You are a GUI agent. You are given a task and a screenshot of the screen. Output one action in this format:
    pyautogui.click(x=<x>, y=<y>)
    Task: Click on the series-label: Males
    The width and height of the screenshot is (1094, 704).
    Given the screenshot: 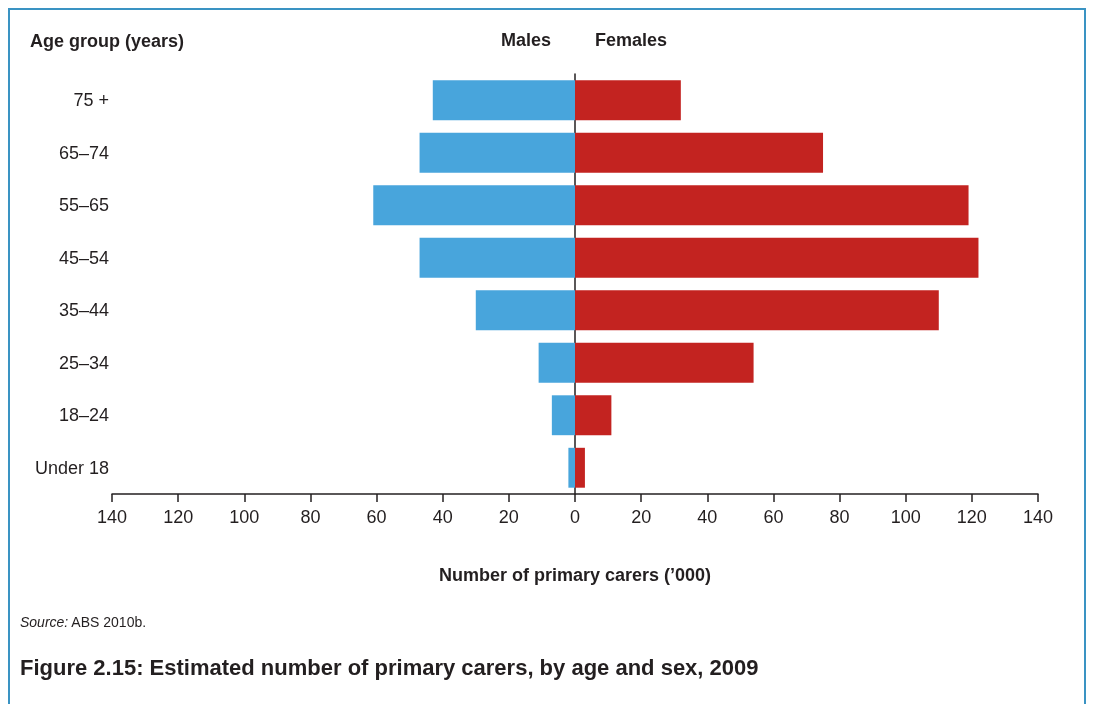 What is the action you would take?
    pyautogui.click(x=525, y=40)
    